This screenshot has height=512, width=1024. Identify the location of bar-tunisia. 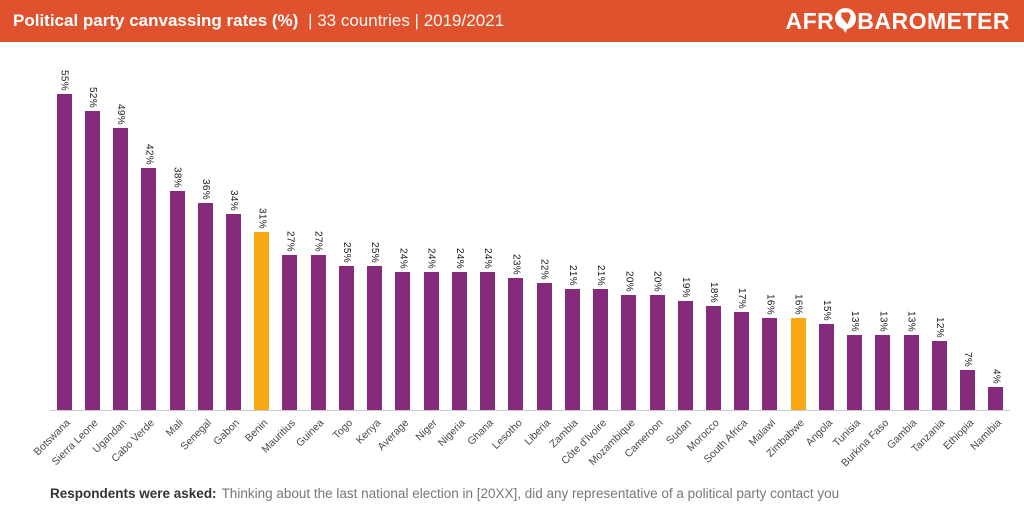
(855, 372).